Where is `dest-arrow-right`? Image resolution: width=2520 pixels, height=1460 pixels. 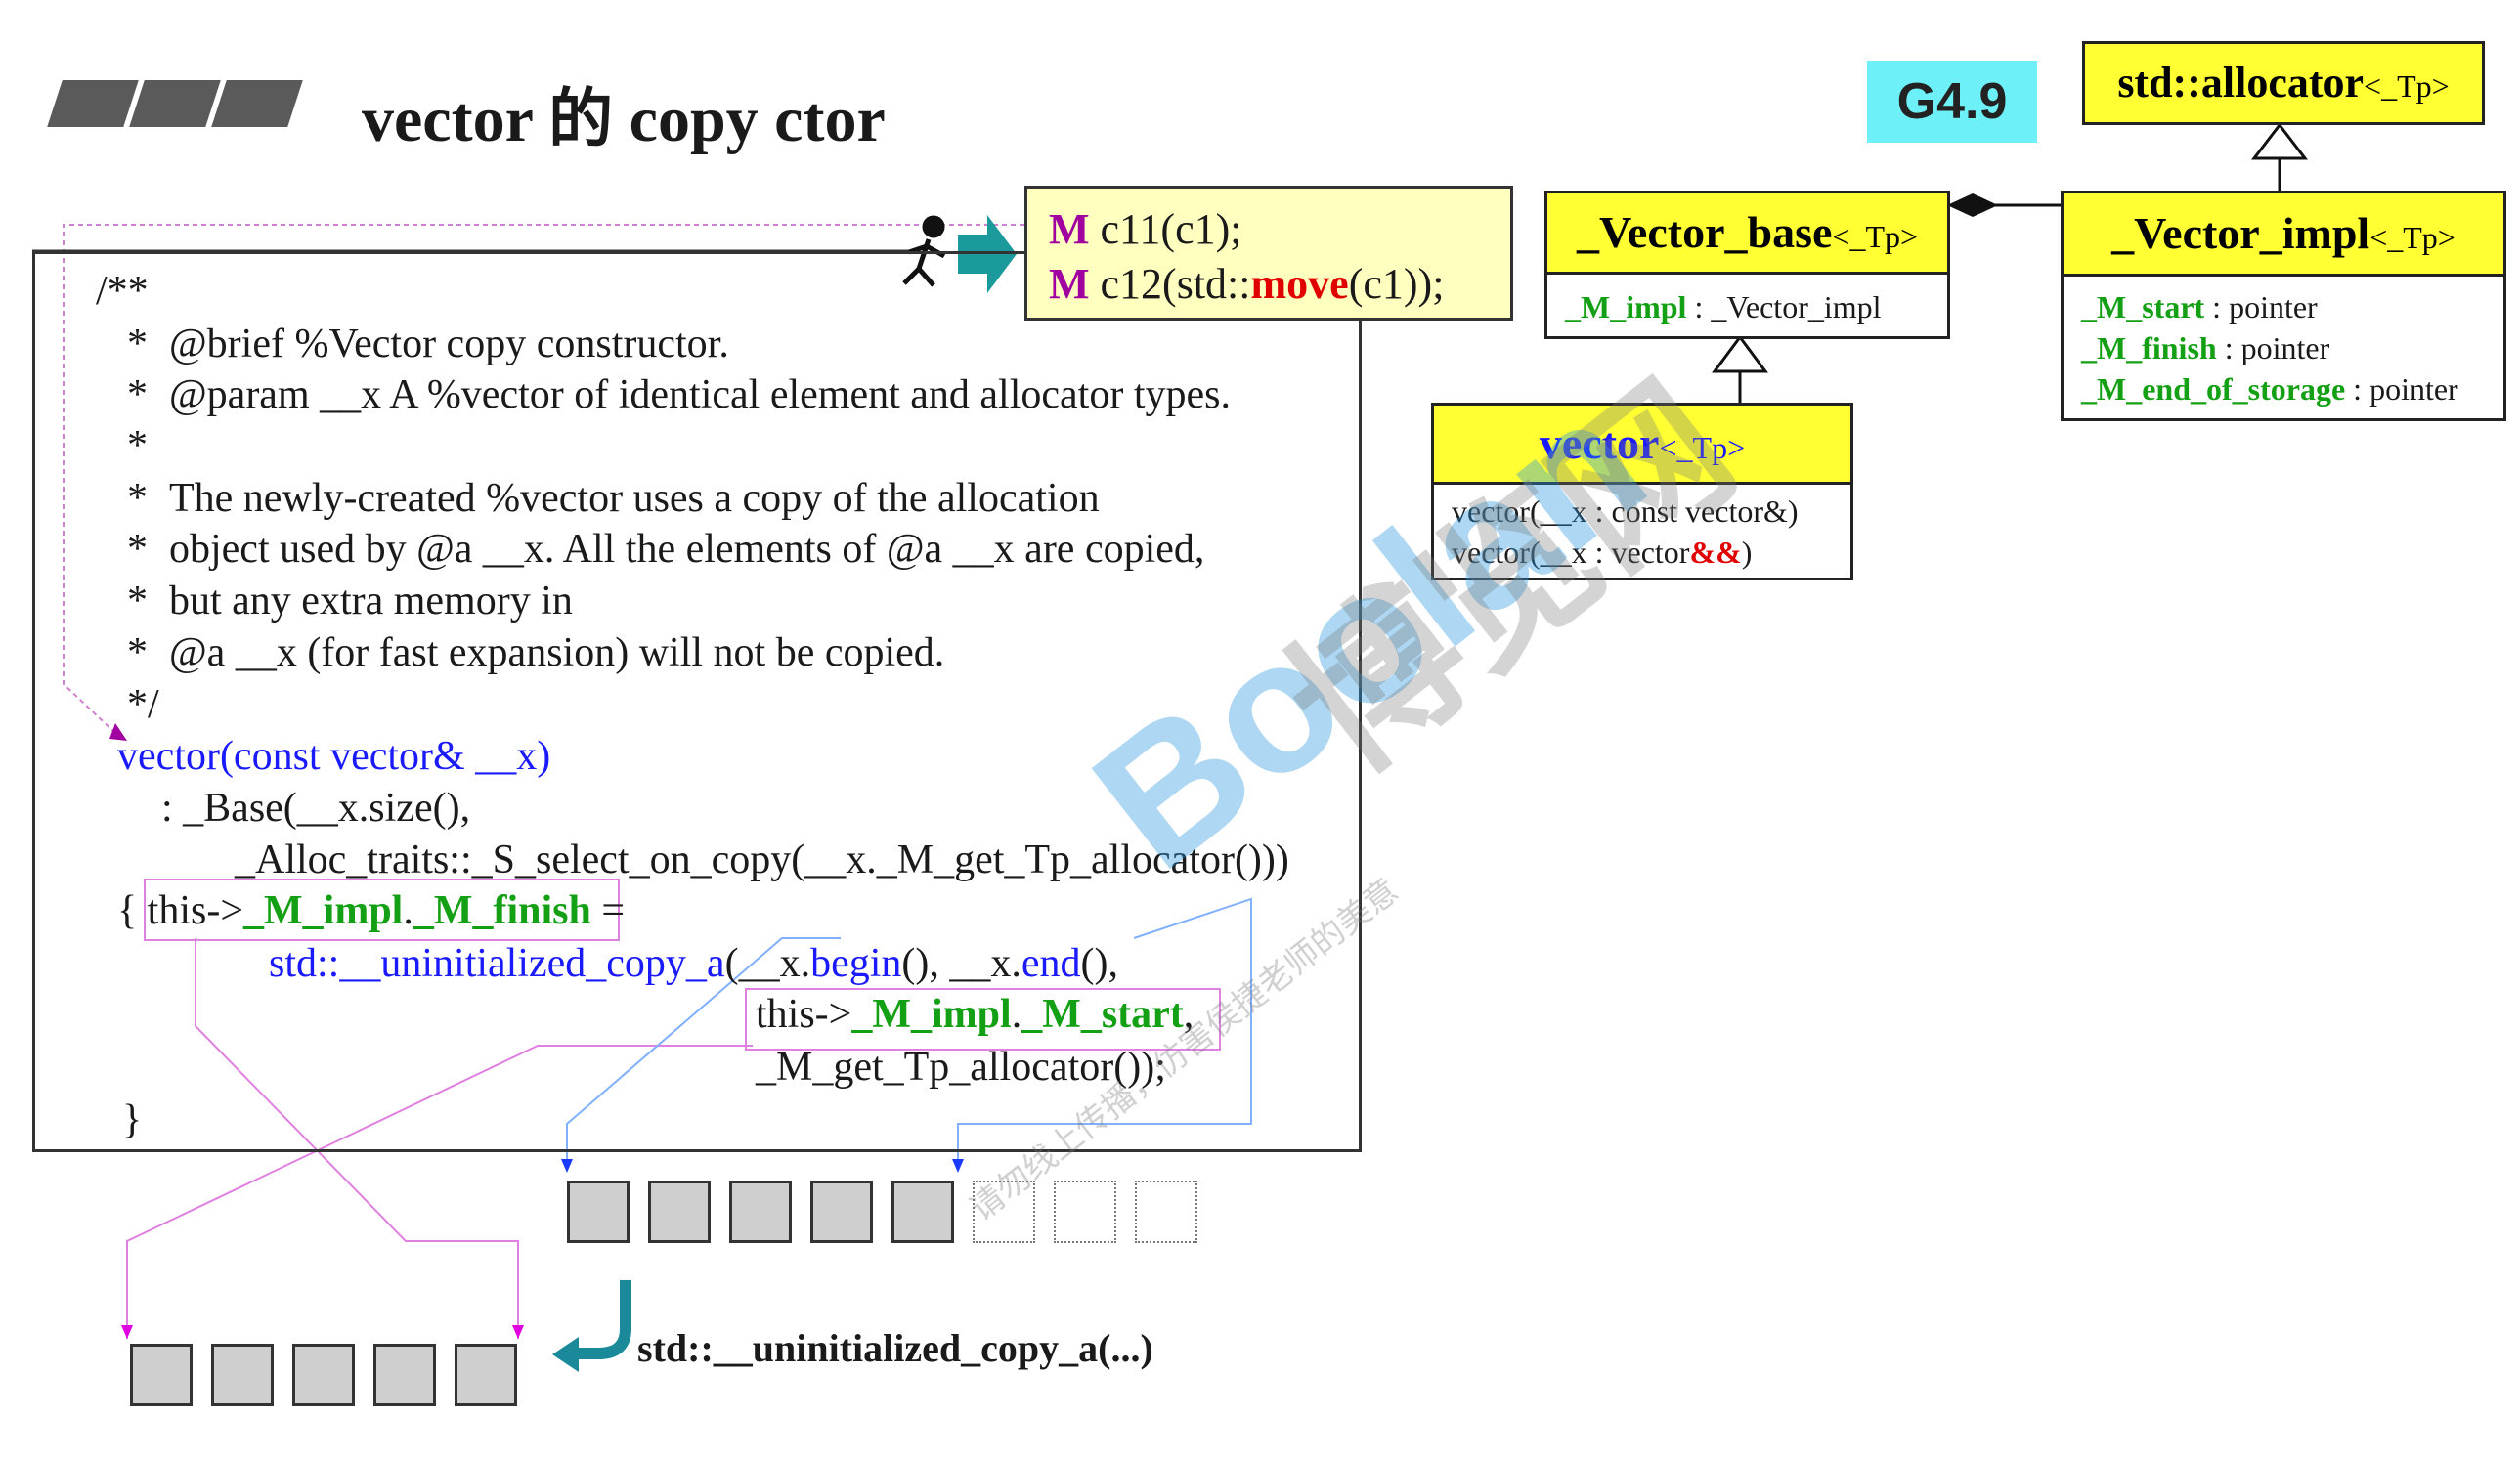 dest-arrow-right is located at coordinates (518, 1332).